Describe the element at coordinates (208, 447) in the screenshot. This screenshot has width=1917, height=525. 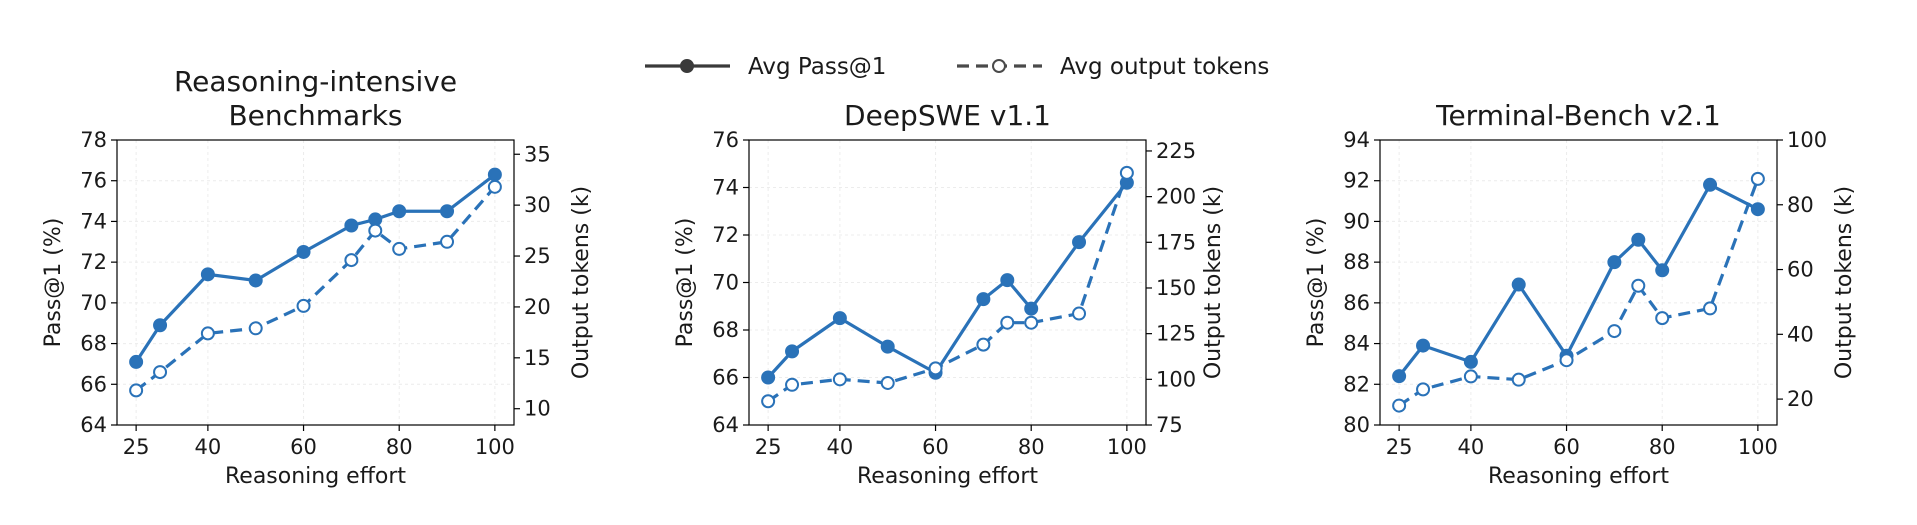
I see `x-tick-label: 40` at that location.